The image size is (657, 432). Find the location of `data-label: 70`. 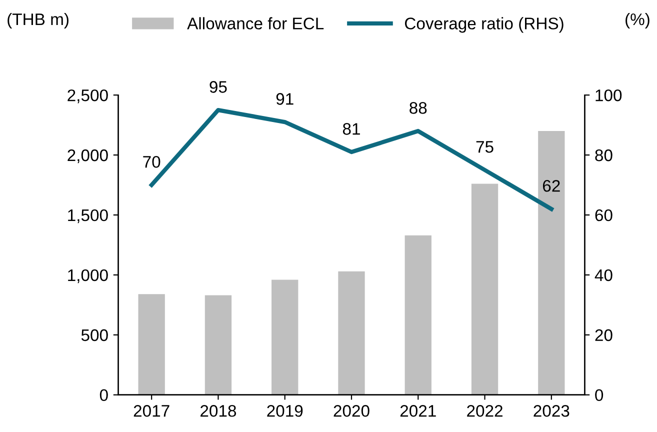

data-label: 70 is located at coordinates (151, 162).